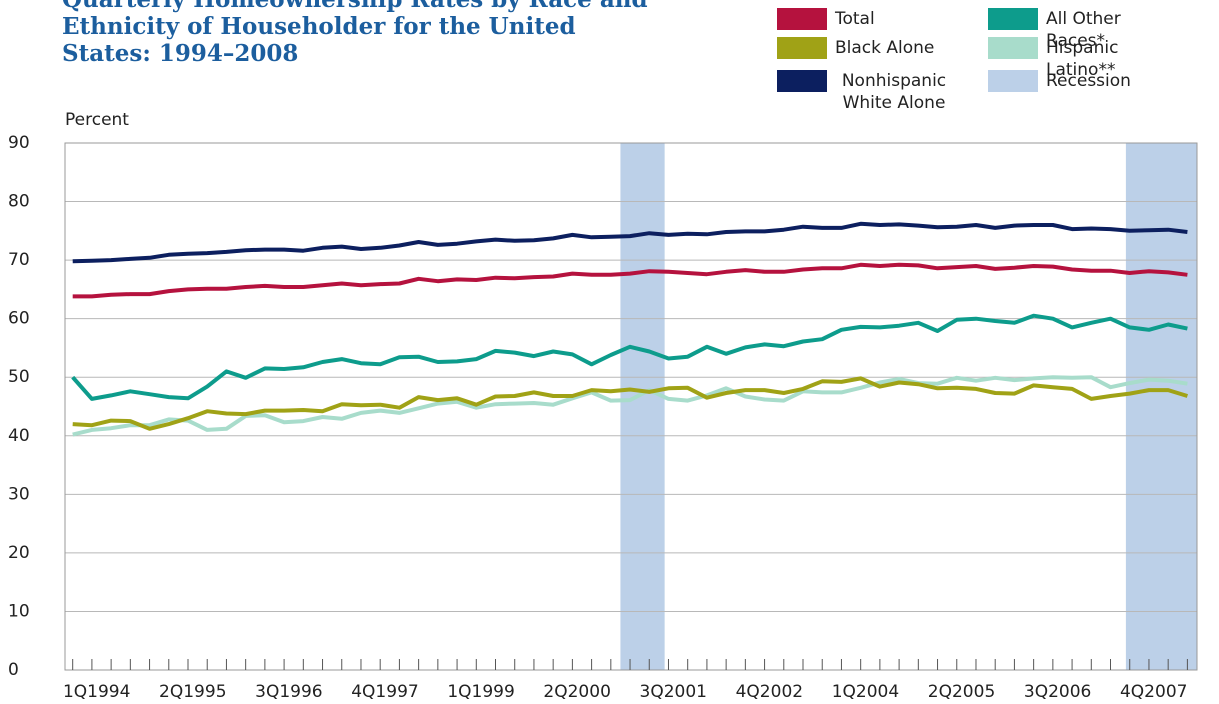 The image size is (1219, 704). Describe the element at coordinates (1082, 59) in the screenshot. I see `legend-label: Hispanic Latino**` at that location.